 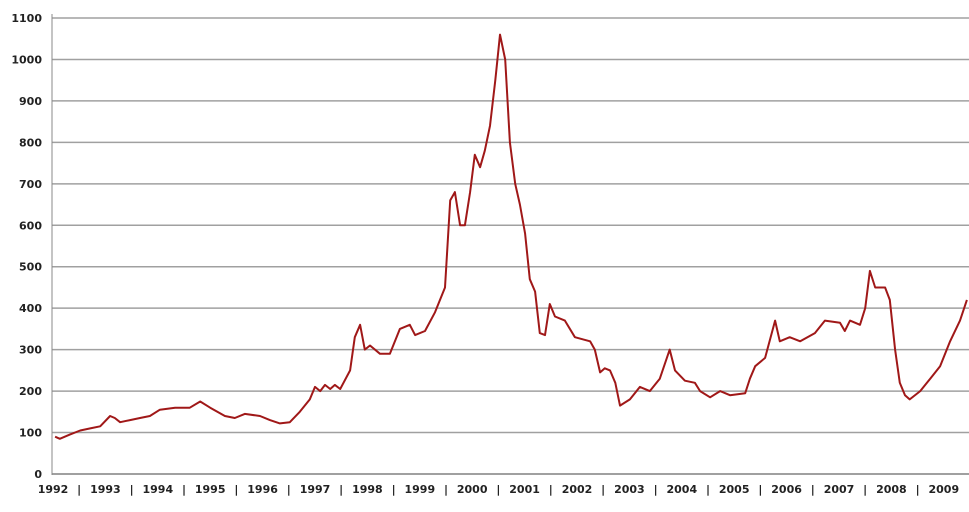 I want to click on y-tick-label: 500, so click(x=30, y=267).